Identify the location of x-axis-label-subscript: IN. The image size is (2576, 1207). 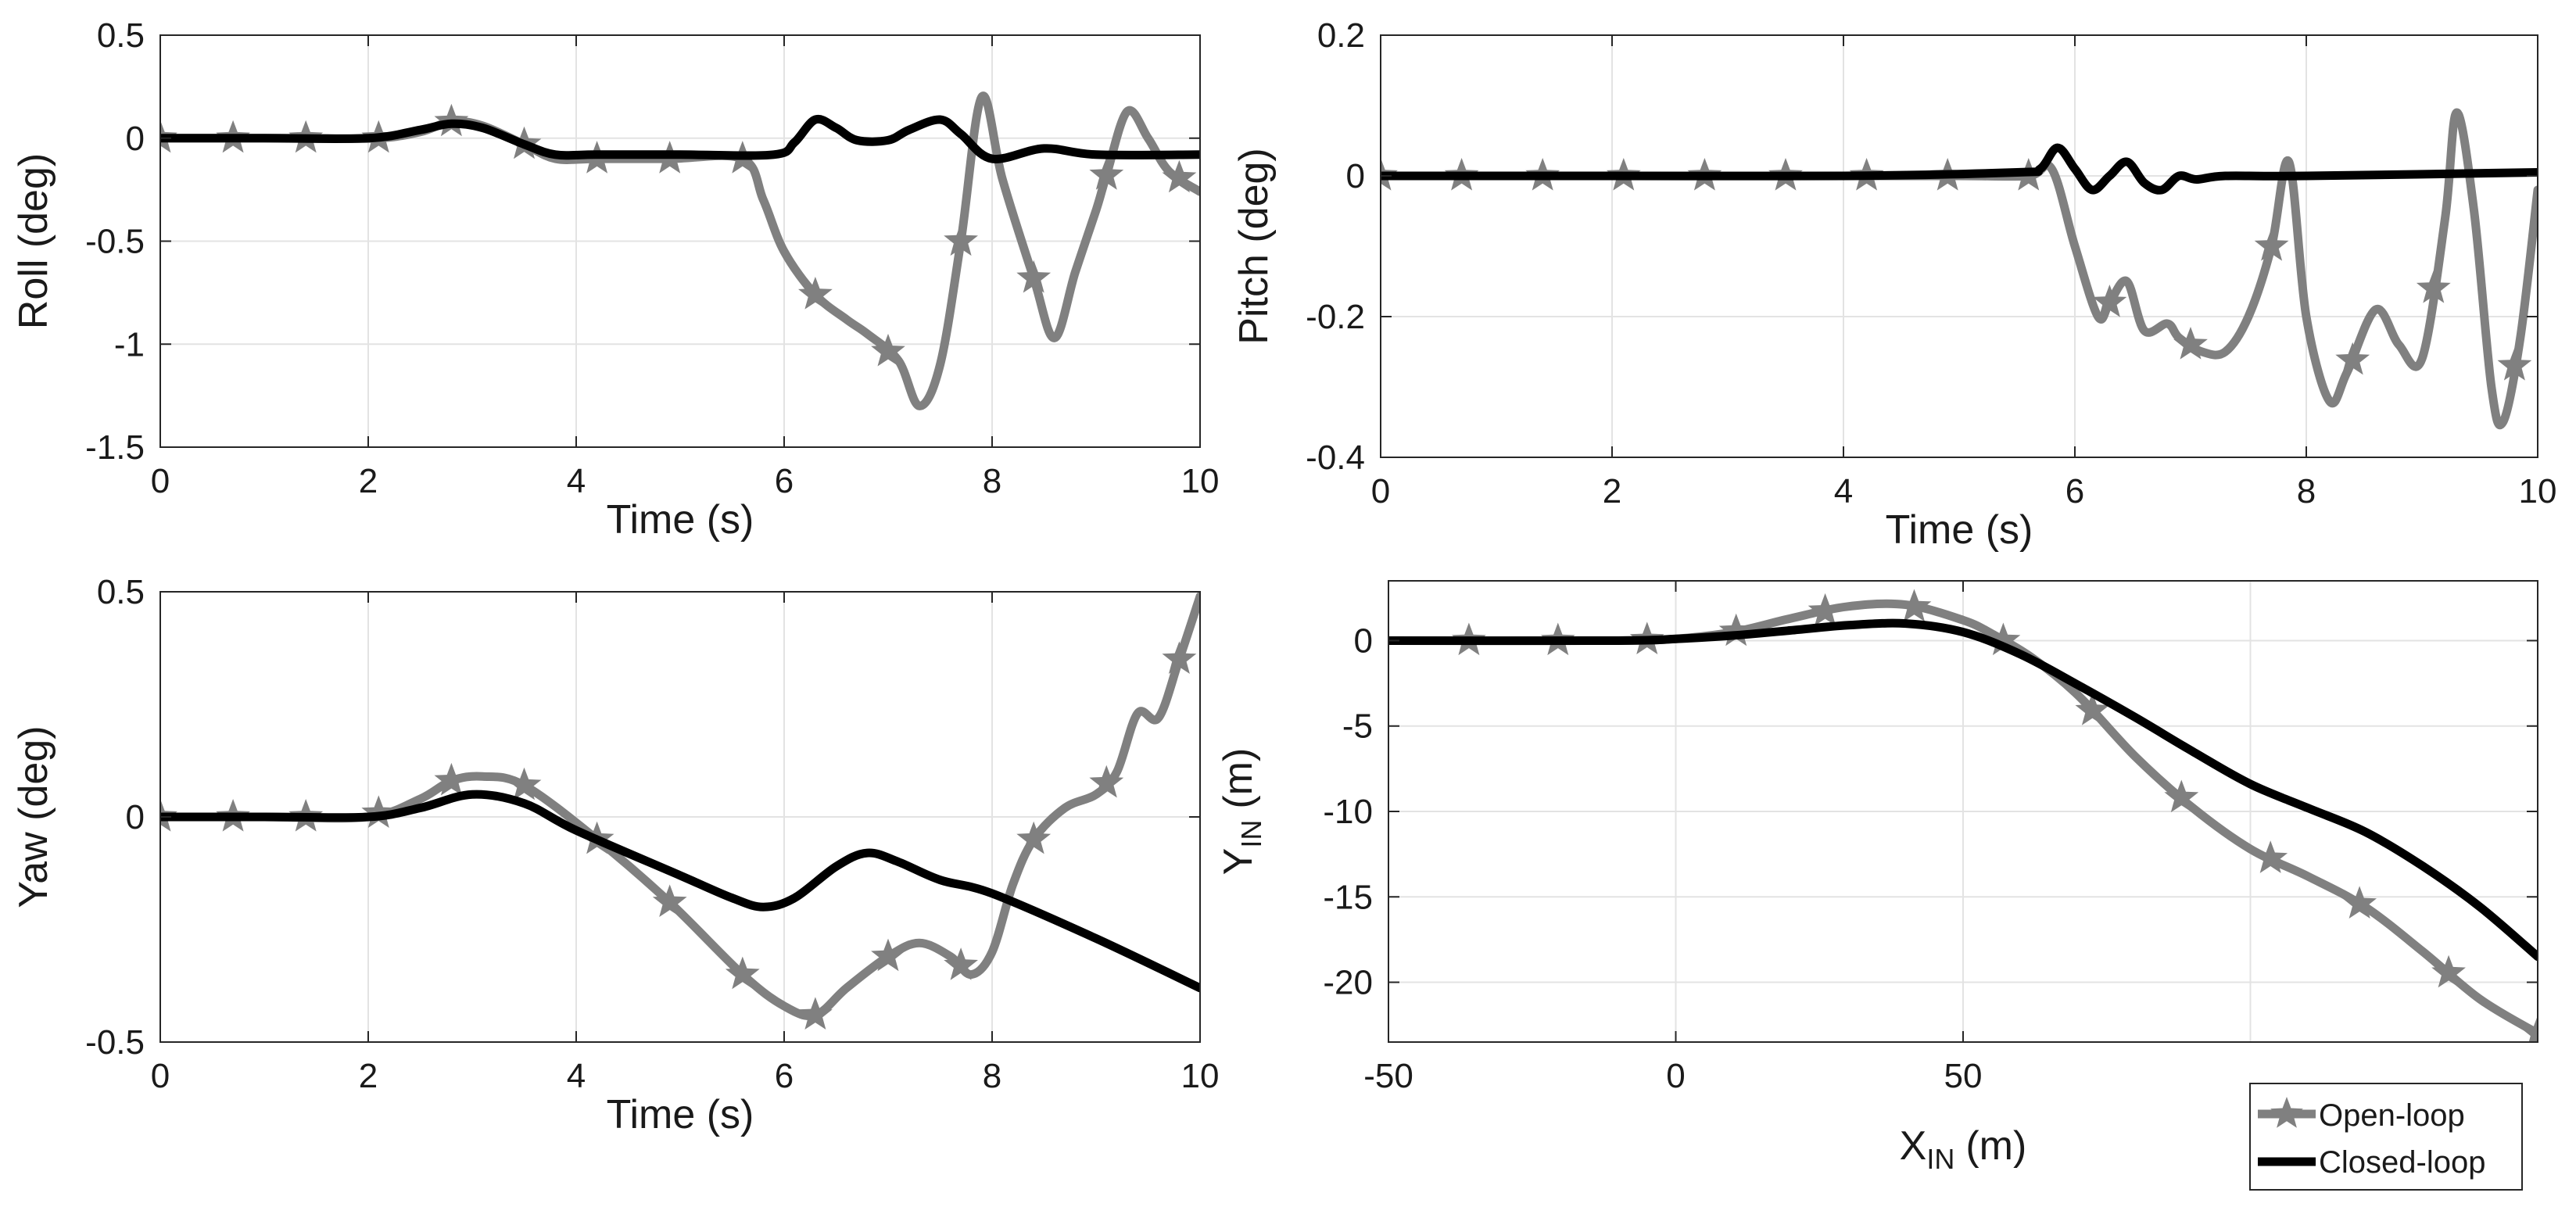
(1940, 1159).